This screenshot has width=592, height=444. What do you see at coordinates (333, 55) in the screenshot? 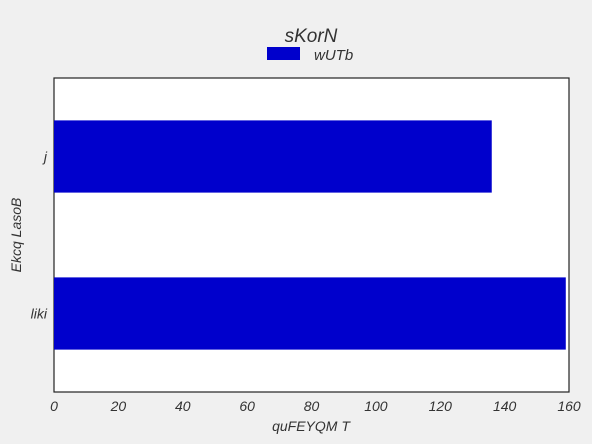
I see `legend-label: wUTb` at bounding box center [333, 55].